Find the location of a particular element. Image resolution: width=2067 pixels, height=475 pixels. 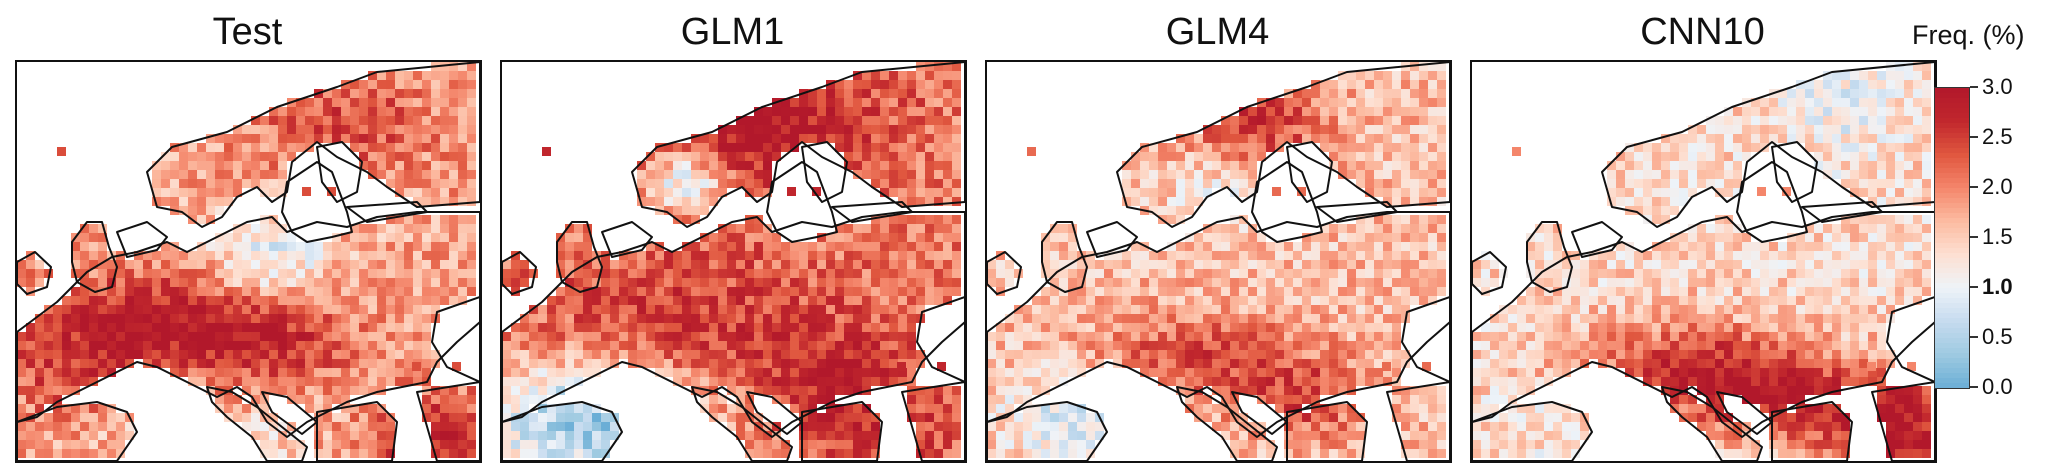

panel-title: GLM4 is located at coordinates (1217, 32).